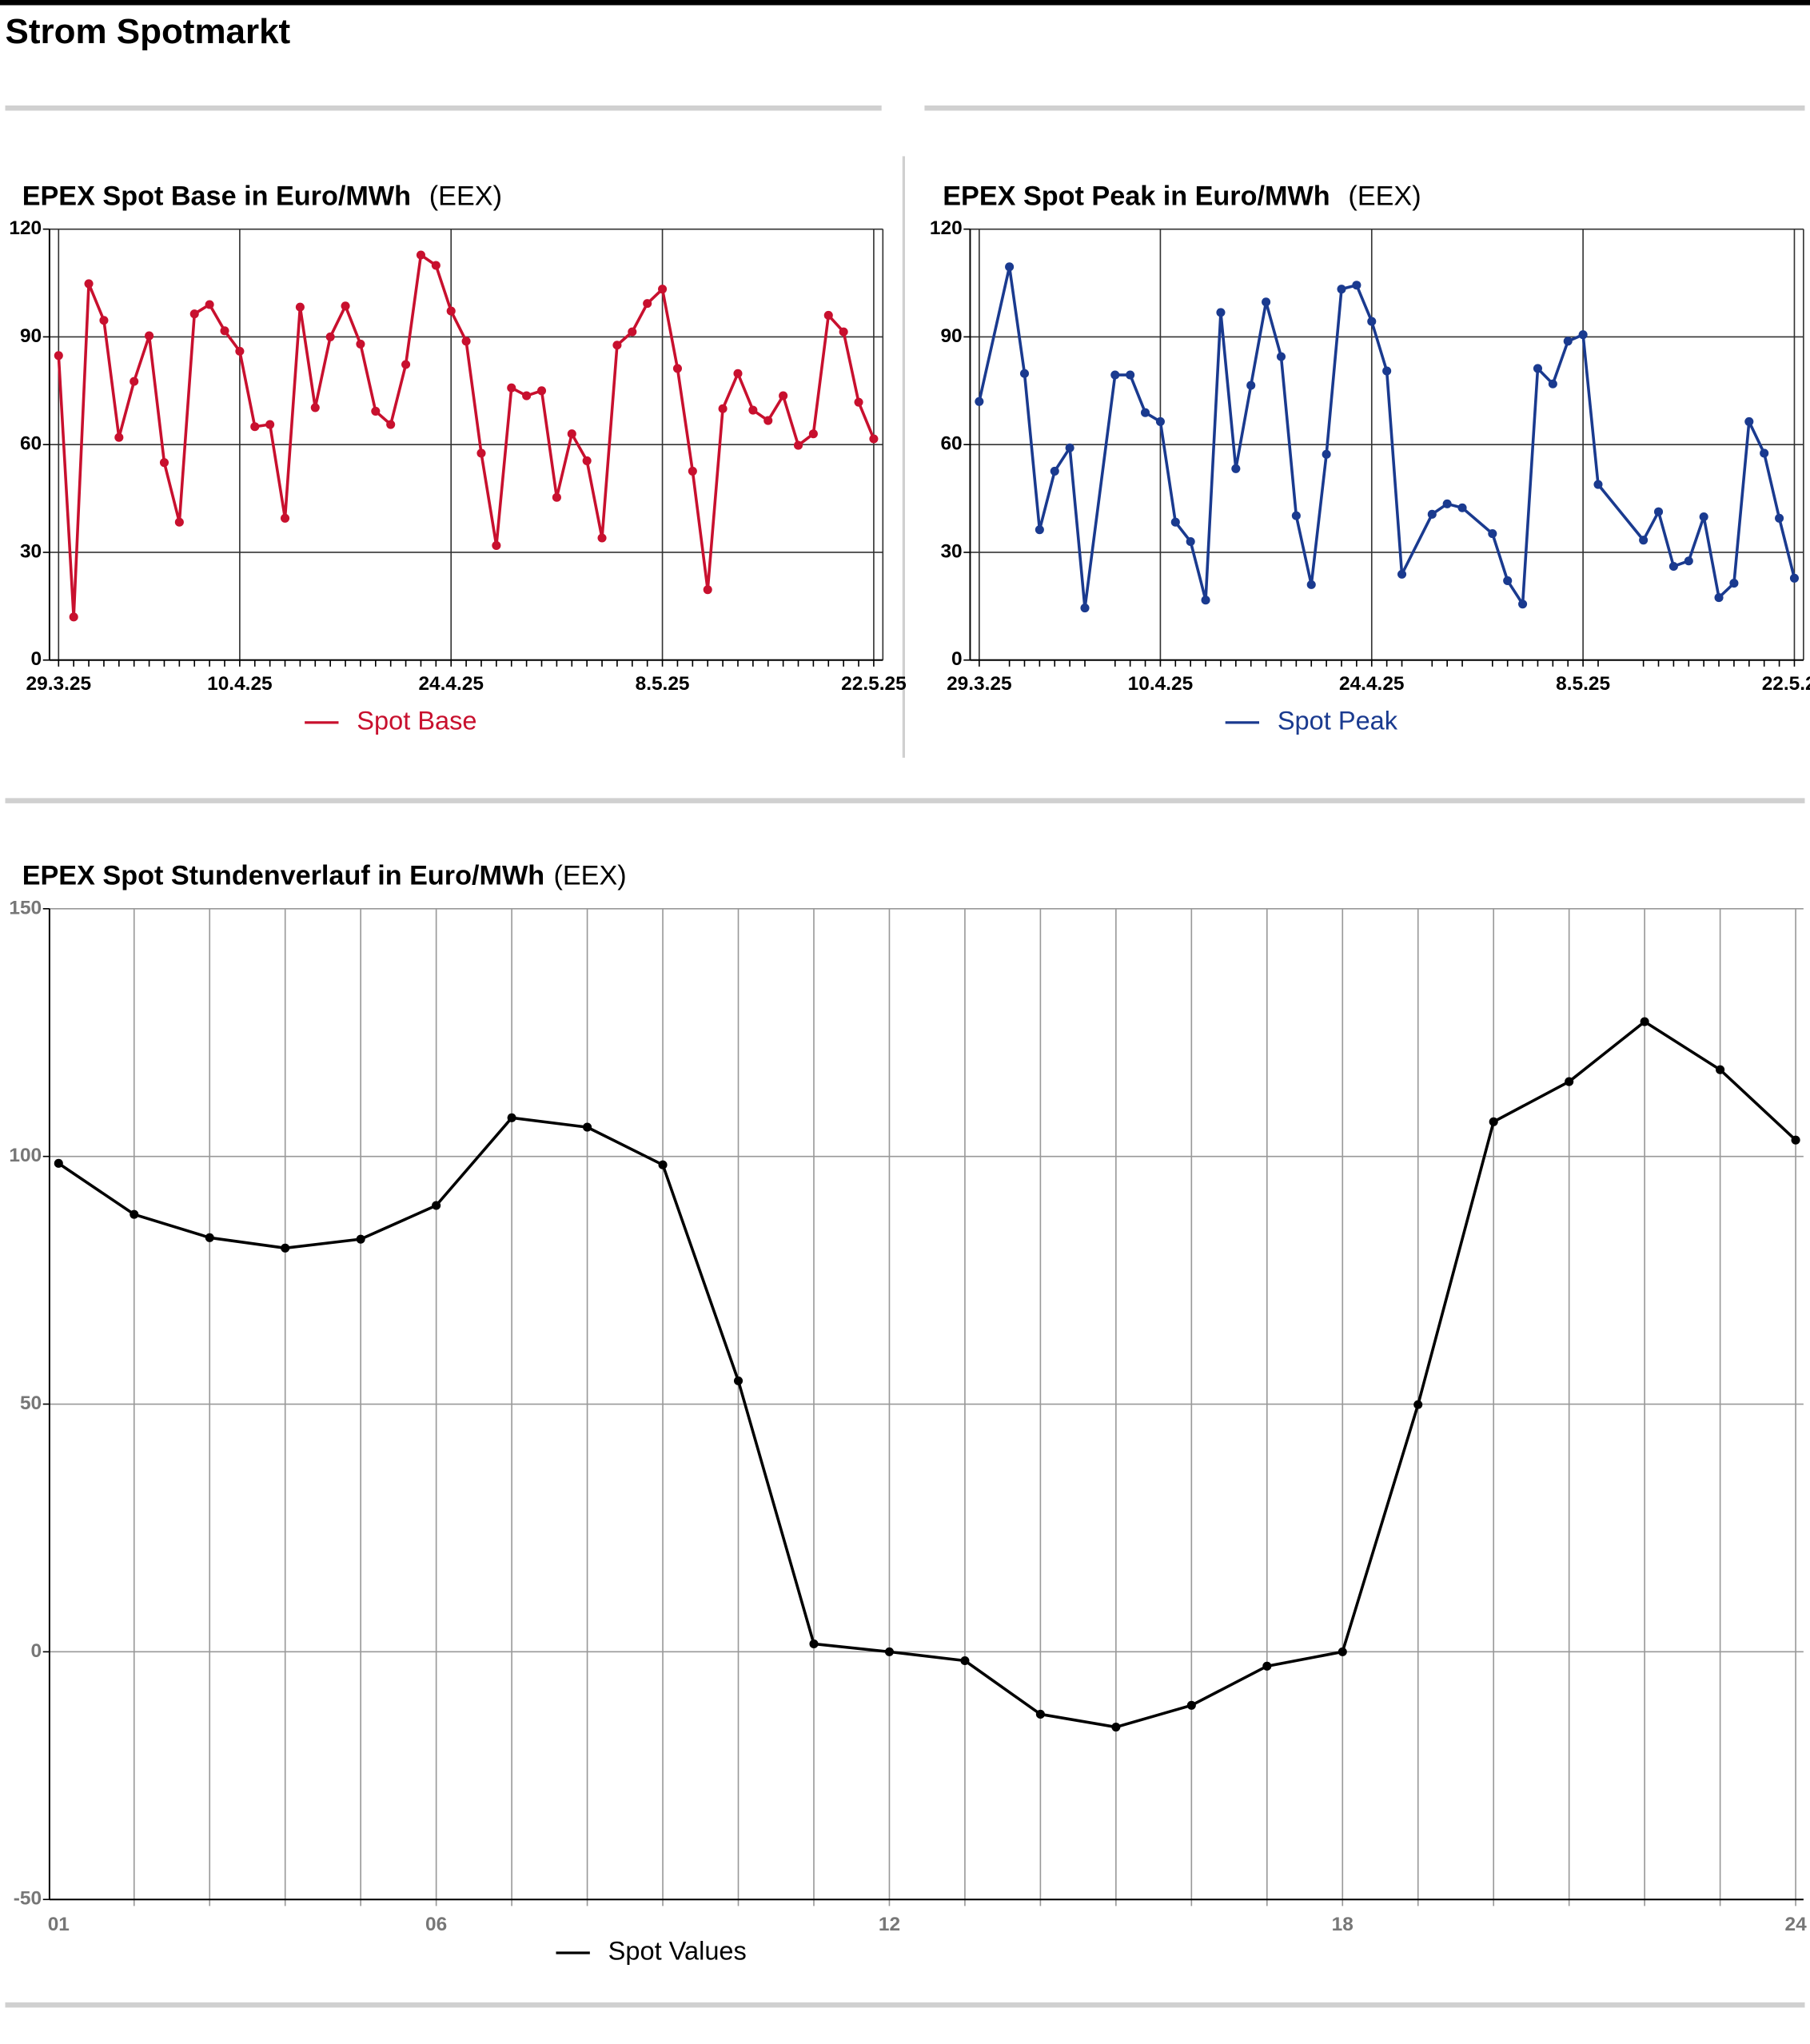  Describe the element at coordinates (216, 196) in the screenshot. I see `chart-title: EPEX Spot Base in Euro/MWh` at that location.